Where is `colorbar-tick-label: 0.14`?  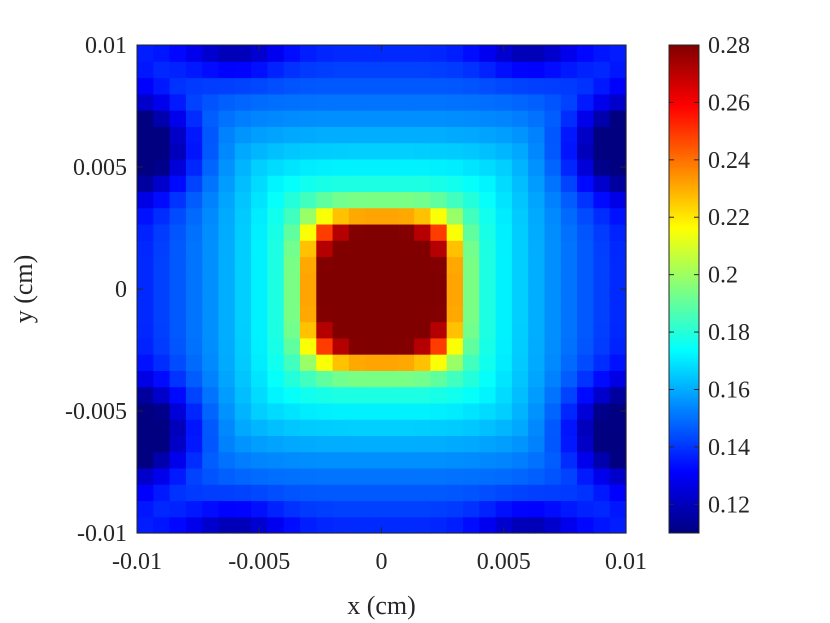
colorbar-tick-label: 0.14 is located at coordinates (729, 448).